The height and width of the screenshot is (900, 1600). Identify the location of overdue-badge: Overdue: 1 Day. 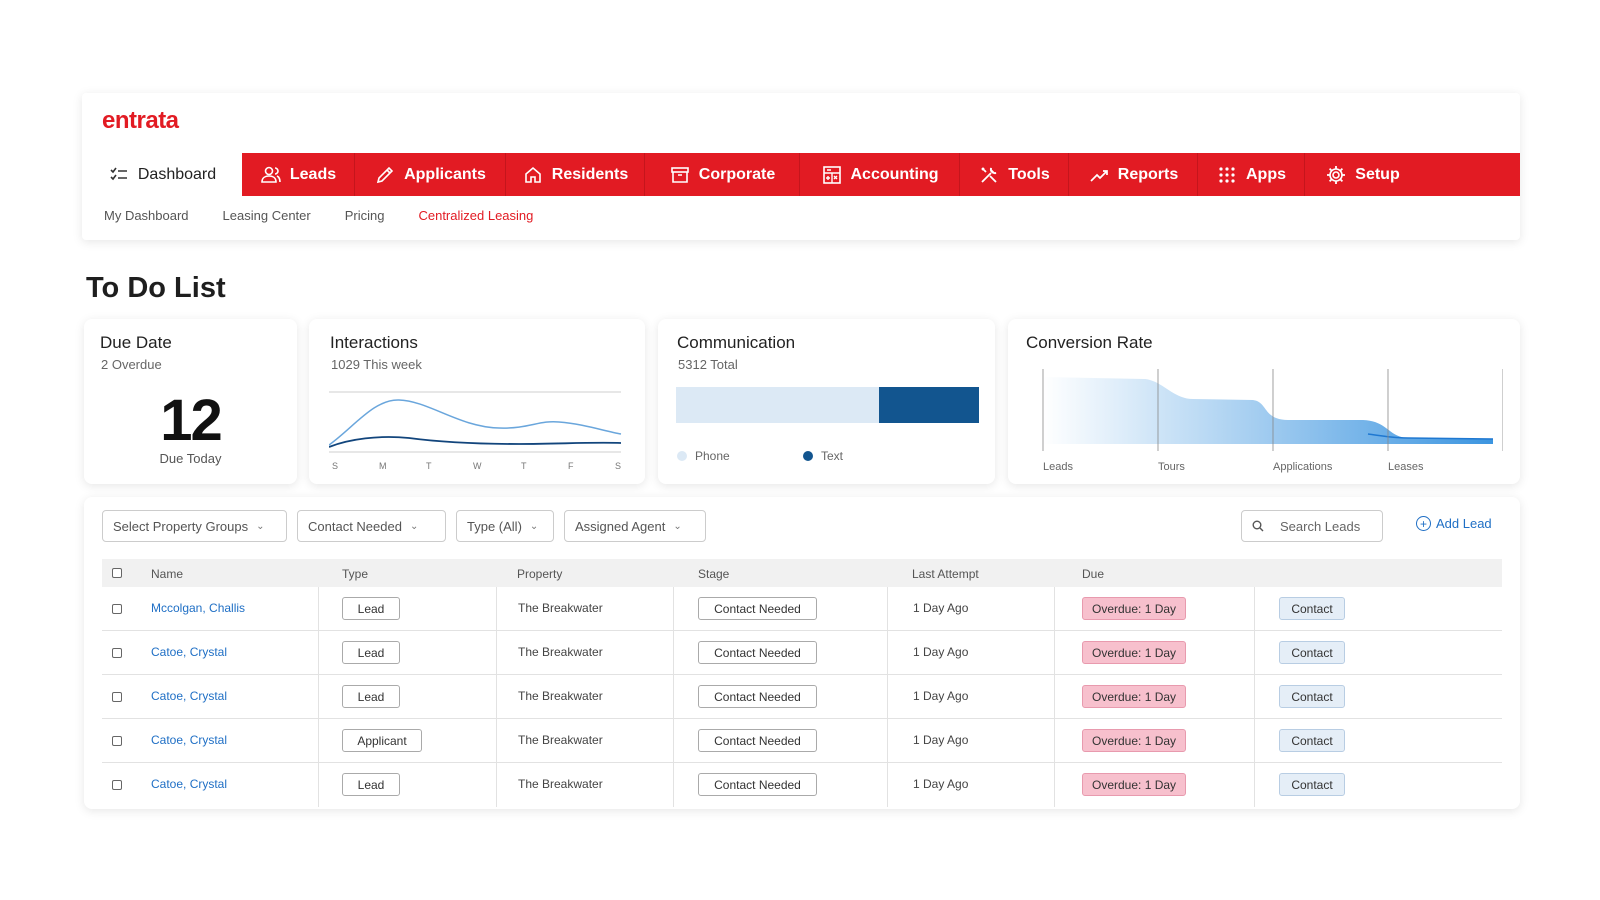
(1134, 696).